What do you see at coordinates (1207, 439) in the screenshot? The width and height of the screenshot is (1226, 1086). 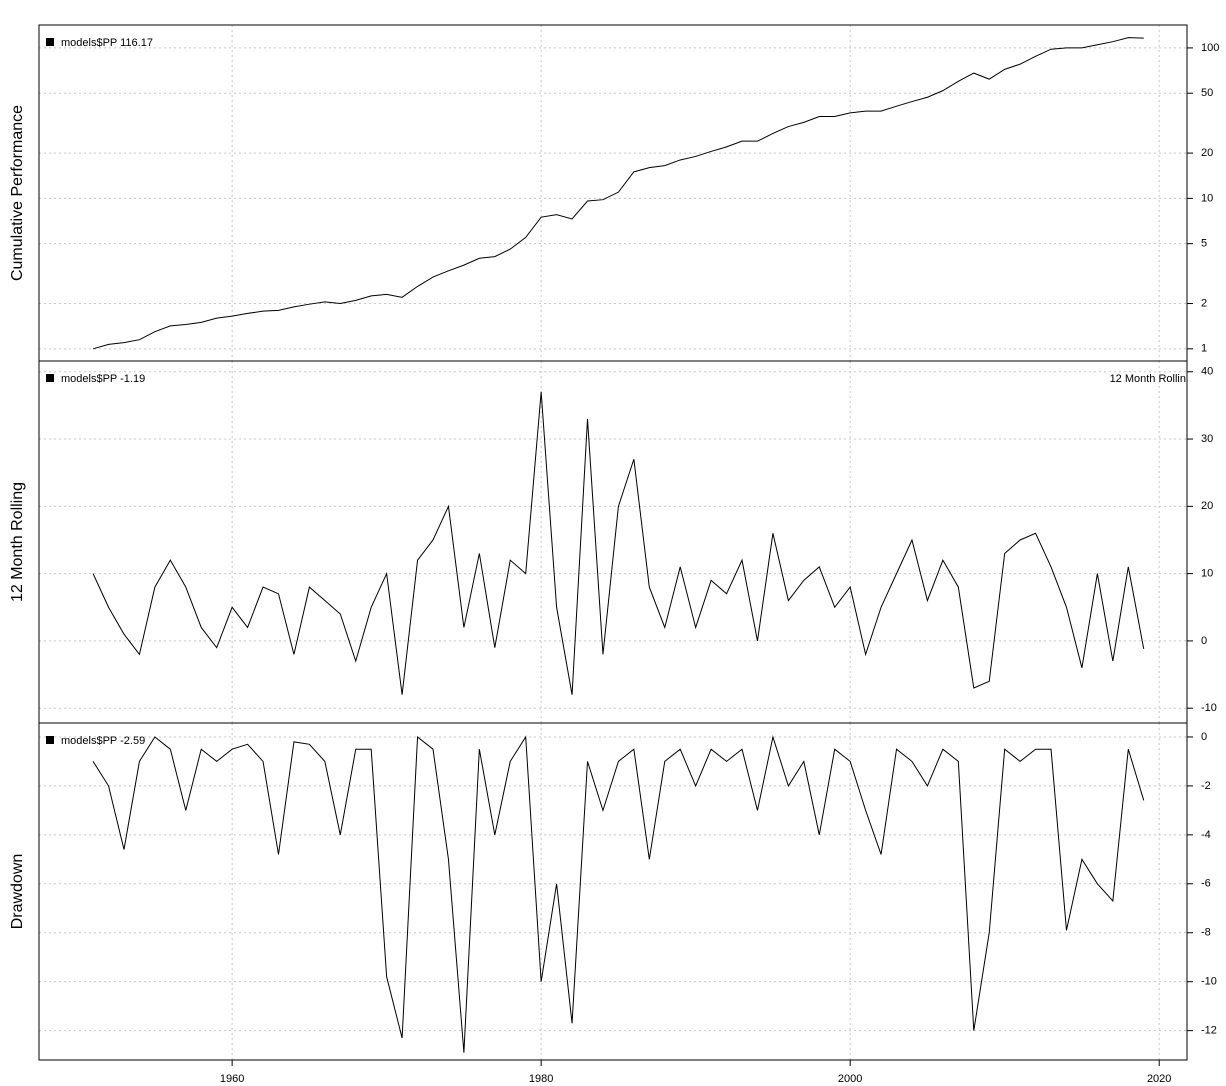 I see `y-tick-label: 30` at bounding box center [1207, 439].